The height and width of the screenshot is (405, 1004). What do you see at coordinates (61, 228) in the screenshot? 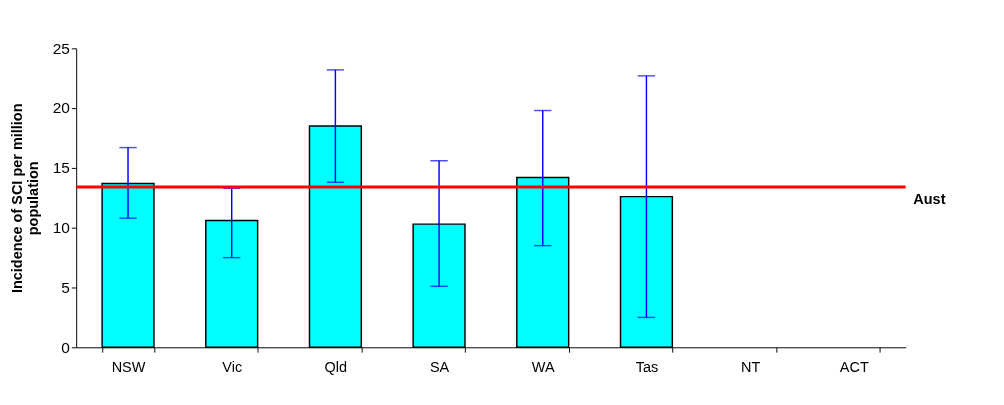
I see `y-tick-label: 10` at bounding box center [61, 228].